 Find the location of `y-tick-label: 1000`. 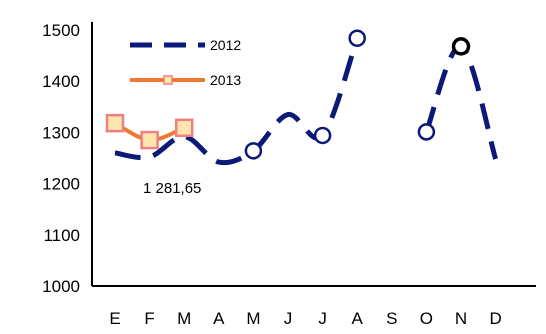

y-tick-label: 1000 is located at coordinates (61, 286).